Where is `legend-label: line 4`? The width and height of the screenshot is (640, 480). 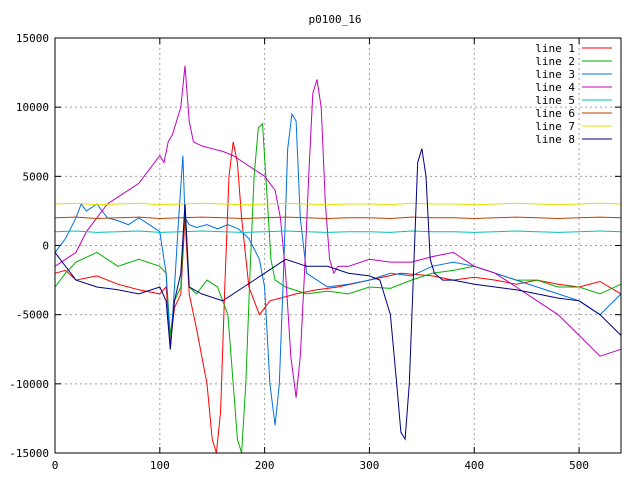
legend-label: line 4 is located at coordinates (555, 87).